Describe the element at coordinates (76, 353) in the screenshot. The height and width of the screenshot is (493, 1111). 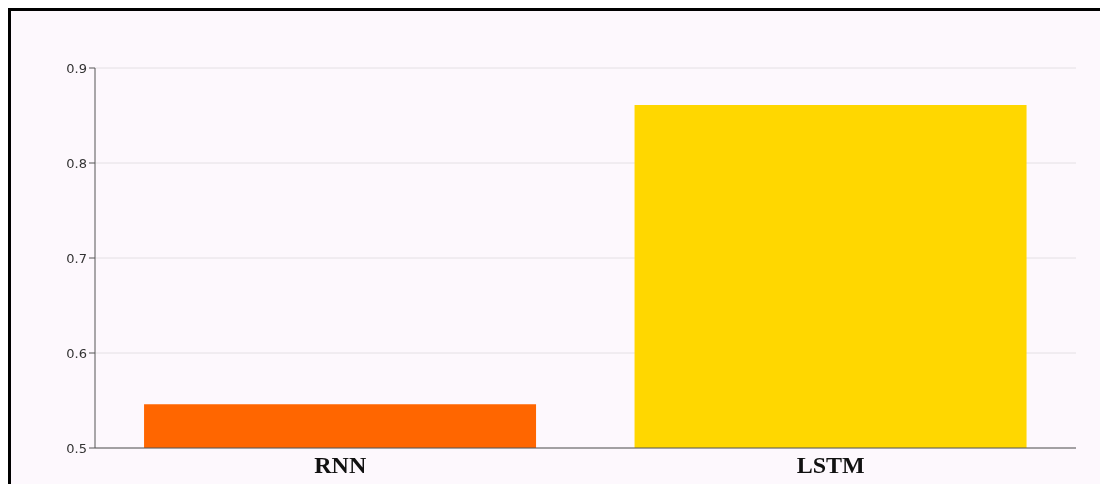
I see `y-tick-label: 0.6` at that location.